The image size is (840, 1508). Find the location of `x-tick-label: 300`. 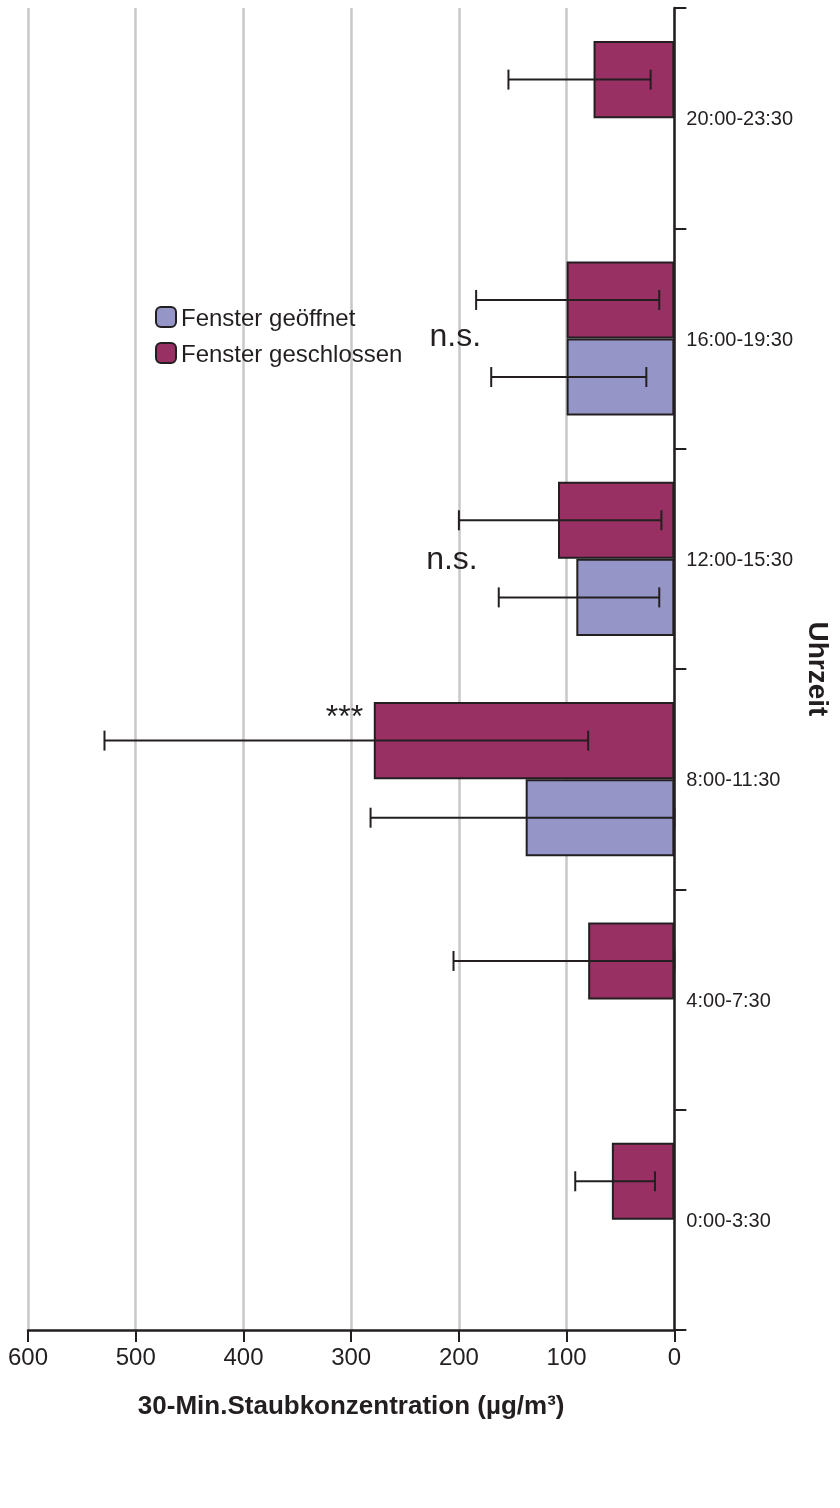

x-tick-label: 300 is located at coordinates (351, 1356).